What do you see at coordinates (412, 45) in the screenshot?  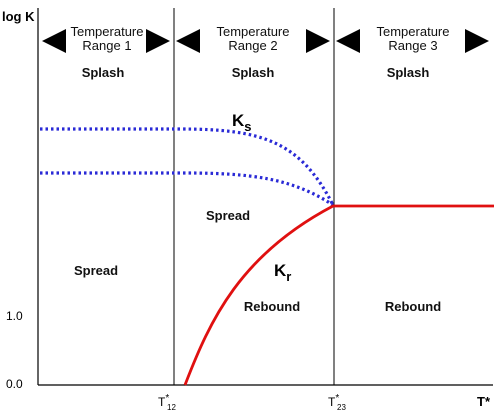 I see `range3-title-line2: Range 3` at bounding box center [412, 45].